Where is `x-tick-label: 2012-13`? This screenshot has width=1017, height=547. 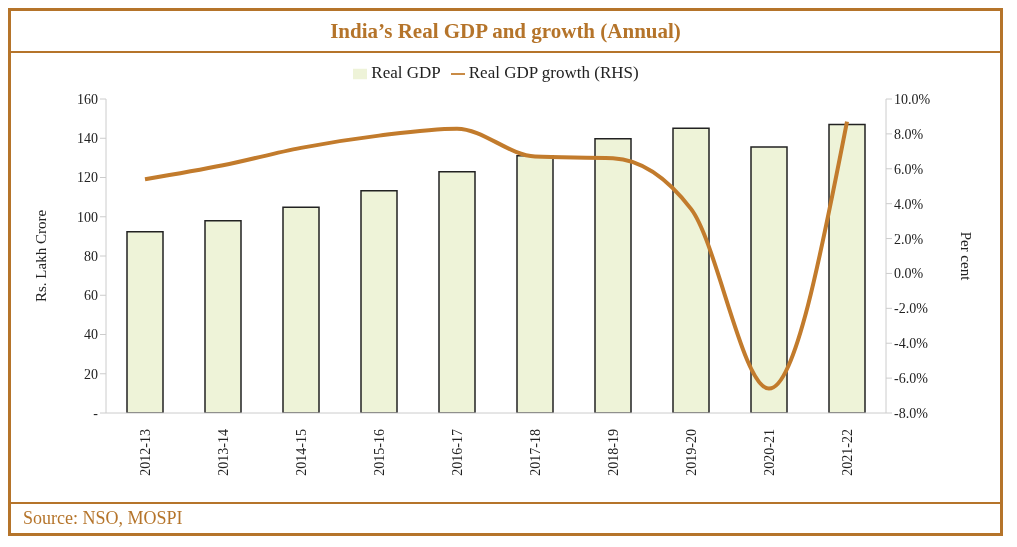 x-tick-label: 2012-13 is located at coordinates (145, 452).